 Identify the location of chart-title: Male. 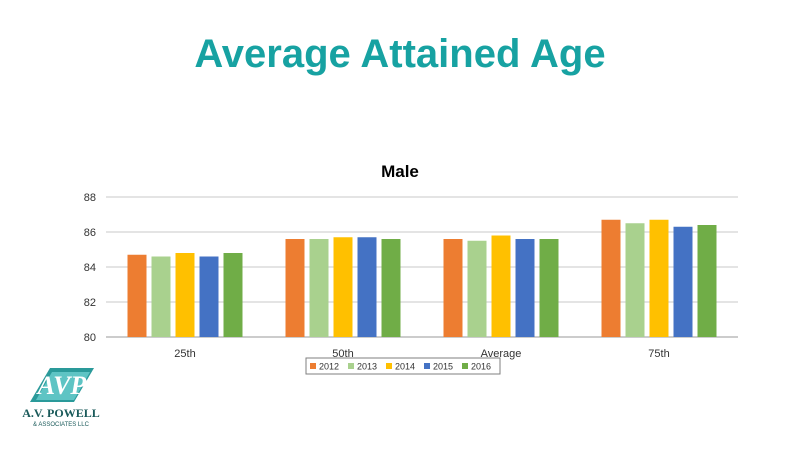
(400, 171).